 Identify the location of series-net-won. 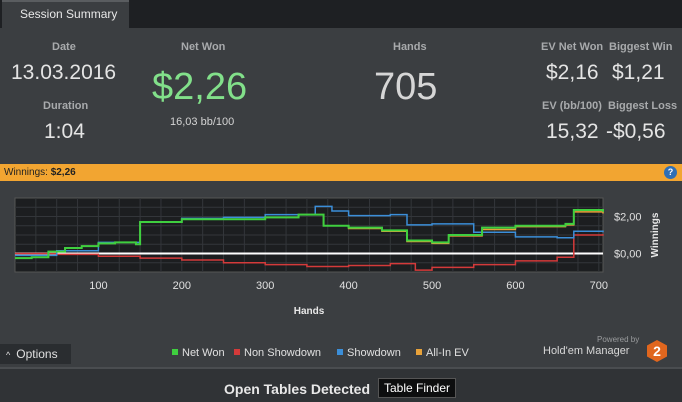
(309, 234).